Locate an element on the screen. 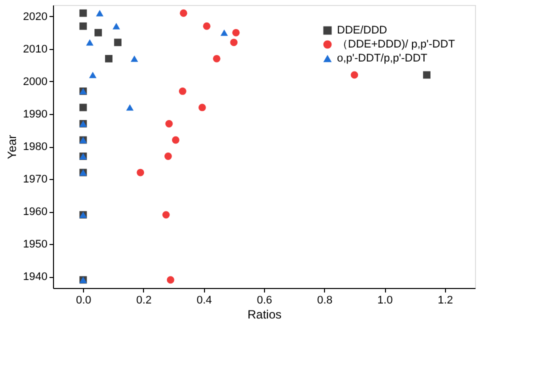 The width and height of the screenshot is (550, 369). y-tick-label: 1990 is located at coordinates (35, 114).